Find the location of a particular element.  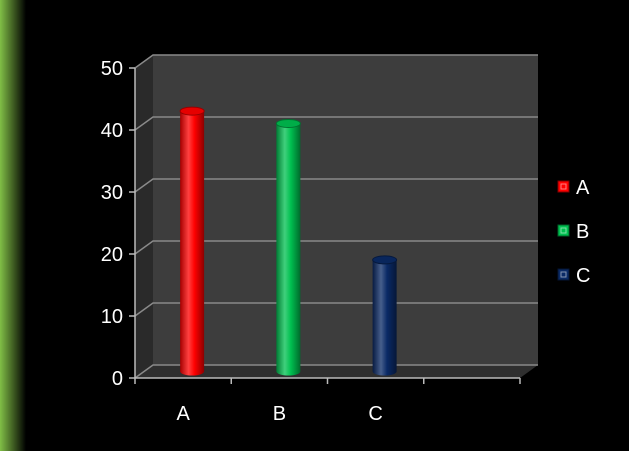

legend-swatch-b is located at coordinates (563, 230).